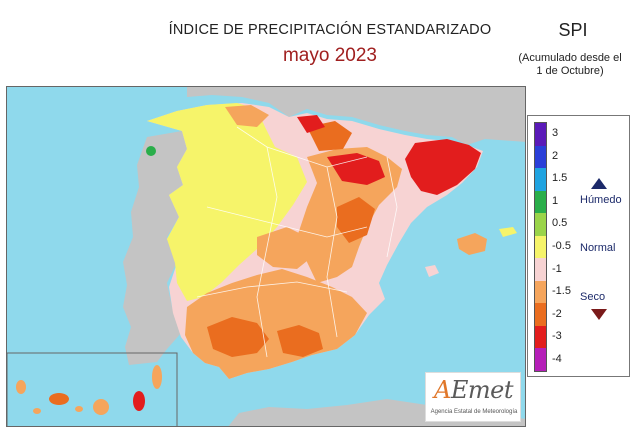  Describe the element at coordinates (329, 55) in the screenshot. I see `map-period: mayo 2023` at that location.